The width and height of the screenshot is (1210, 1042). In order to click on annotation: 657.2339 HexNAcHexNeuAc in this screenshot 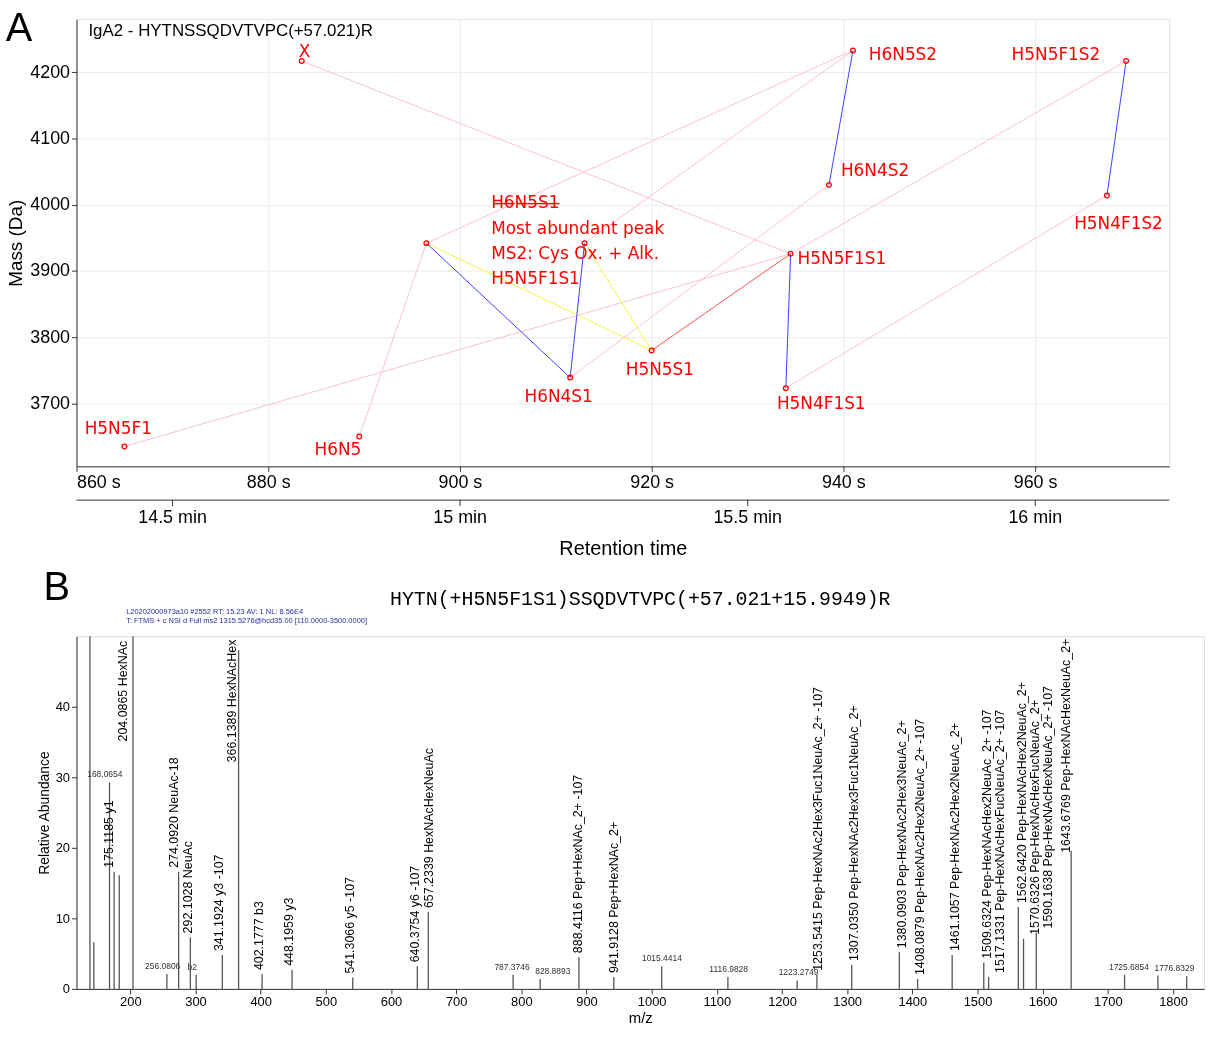, I will do `click(428, 828)`.